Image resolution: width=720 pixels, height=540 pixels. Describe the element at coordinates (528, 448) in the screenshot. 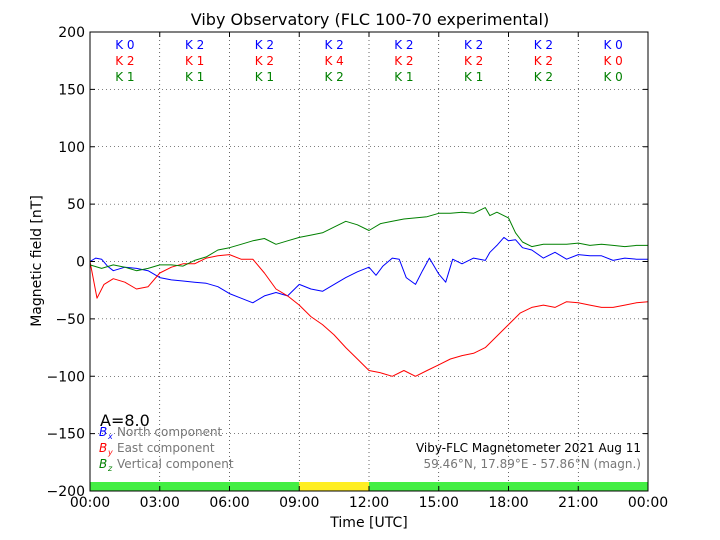

I see `station-info-line1: Viby-FLC Magnetometer 2021 Aug 11` at that location.